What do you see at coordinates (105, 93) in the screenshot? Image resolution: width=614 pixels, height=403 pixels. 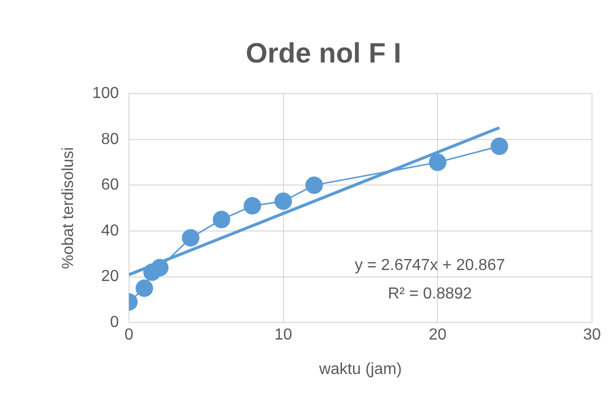 I see `y-tick-label: 100` at bounding box center [105, 93].